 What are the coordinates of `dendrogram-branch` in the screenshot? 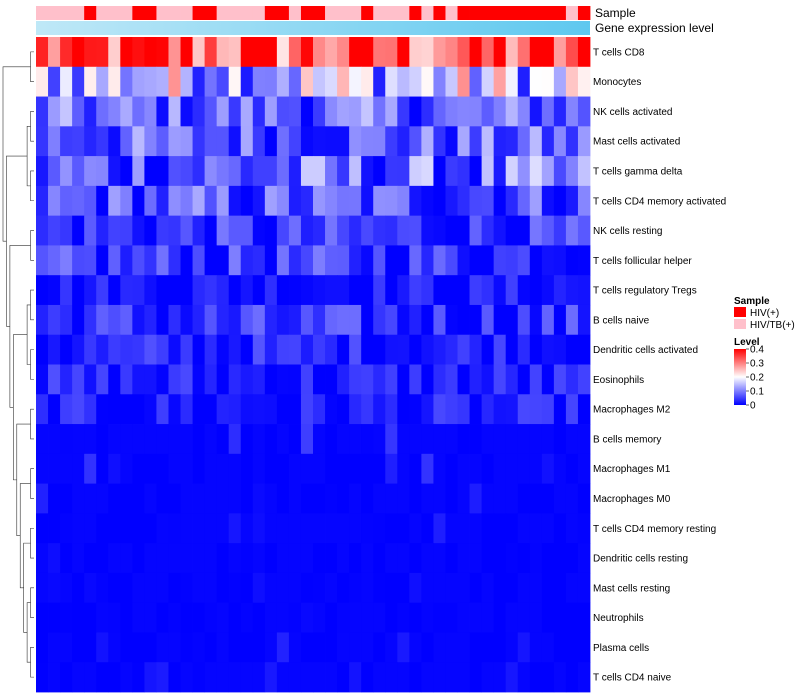 It's located at (32, 126).